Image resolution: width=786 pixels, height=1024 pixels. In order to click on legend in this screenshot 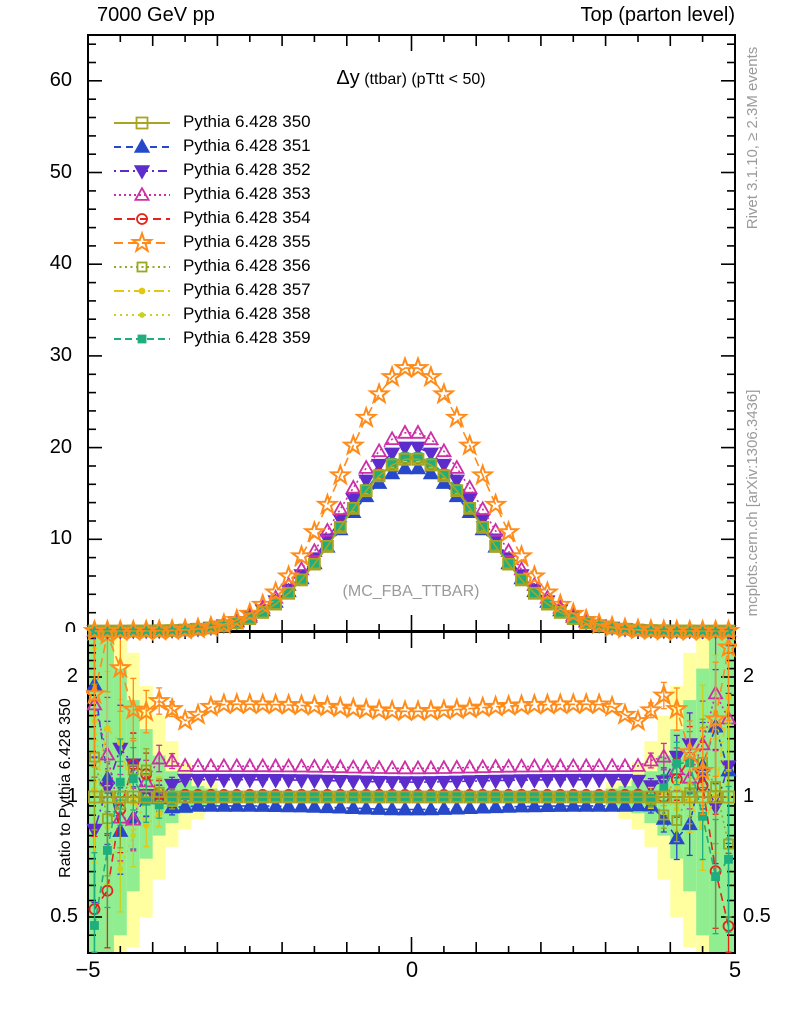, I will do `click(142, 230)`.